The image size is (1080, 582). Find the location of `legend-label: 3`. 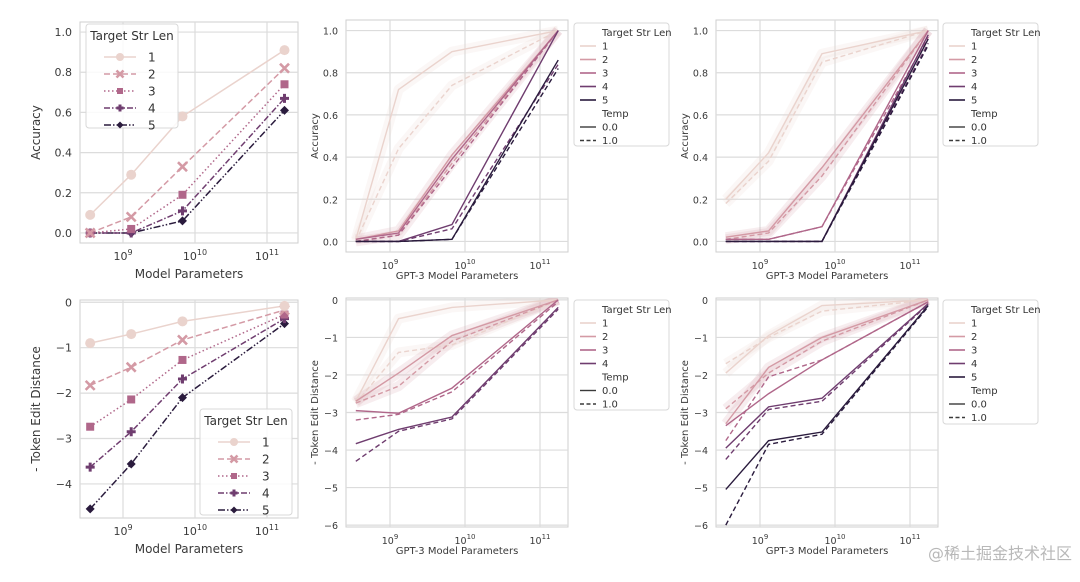

legend-label: 3 is located at coordinates (605, 74).